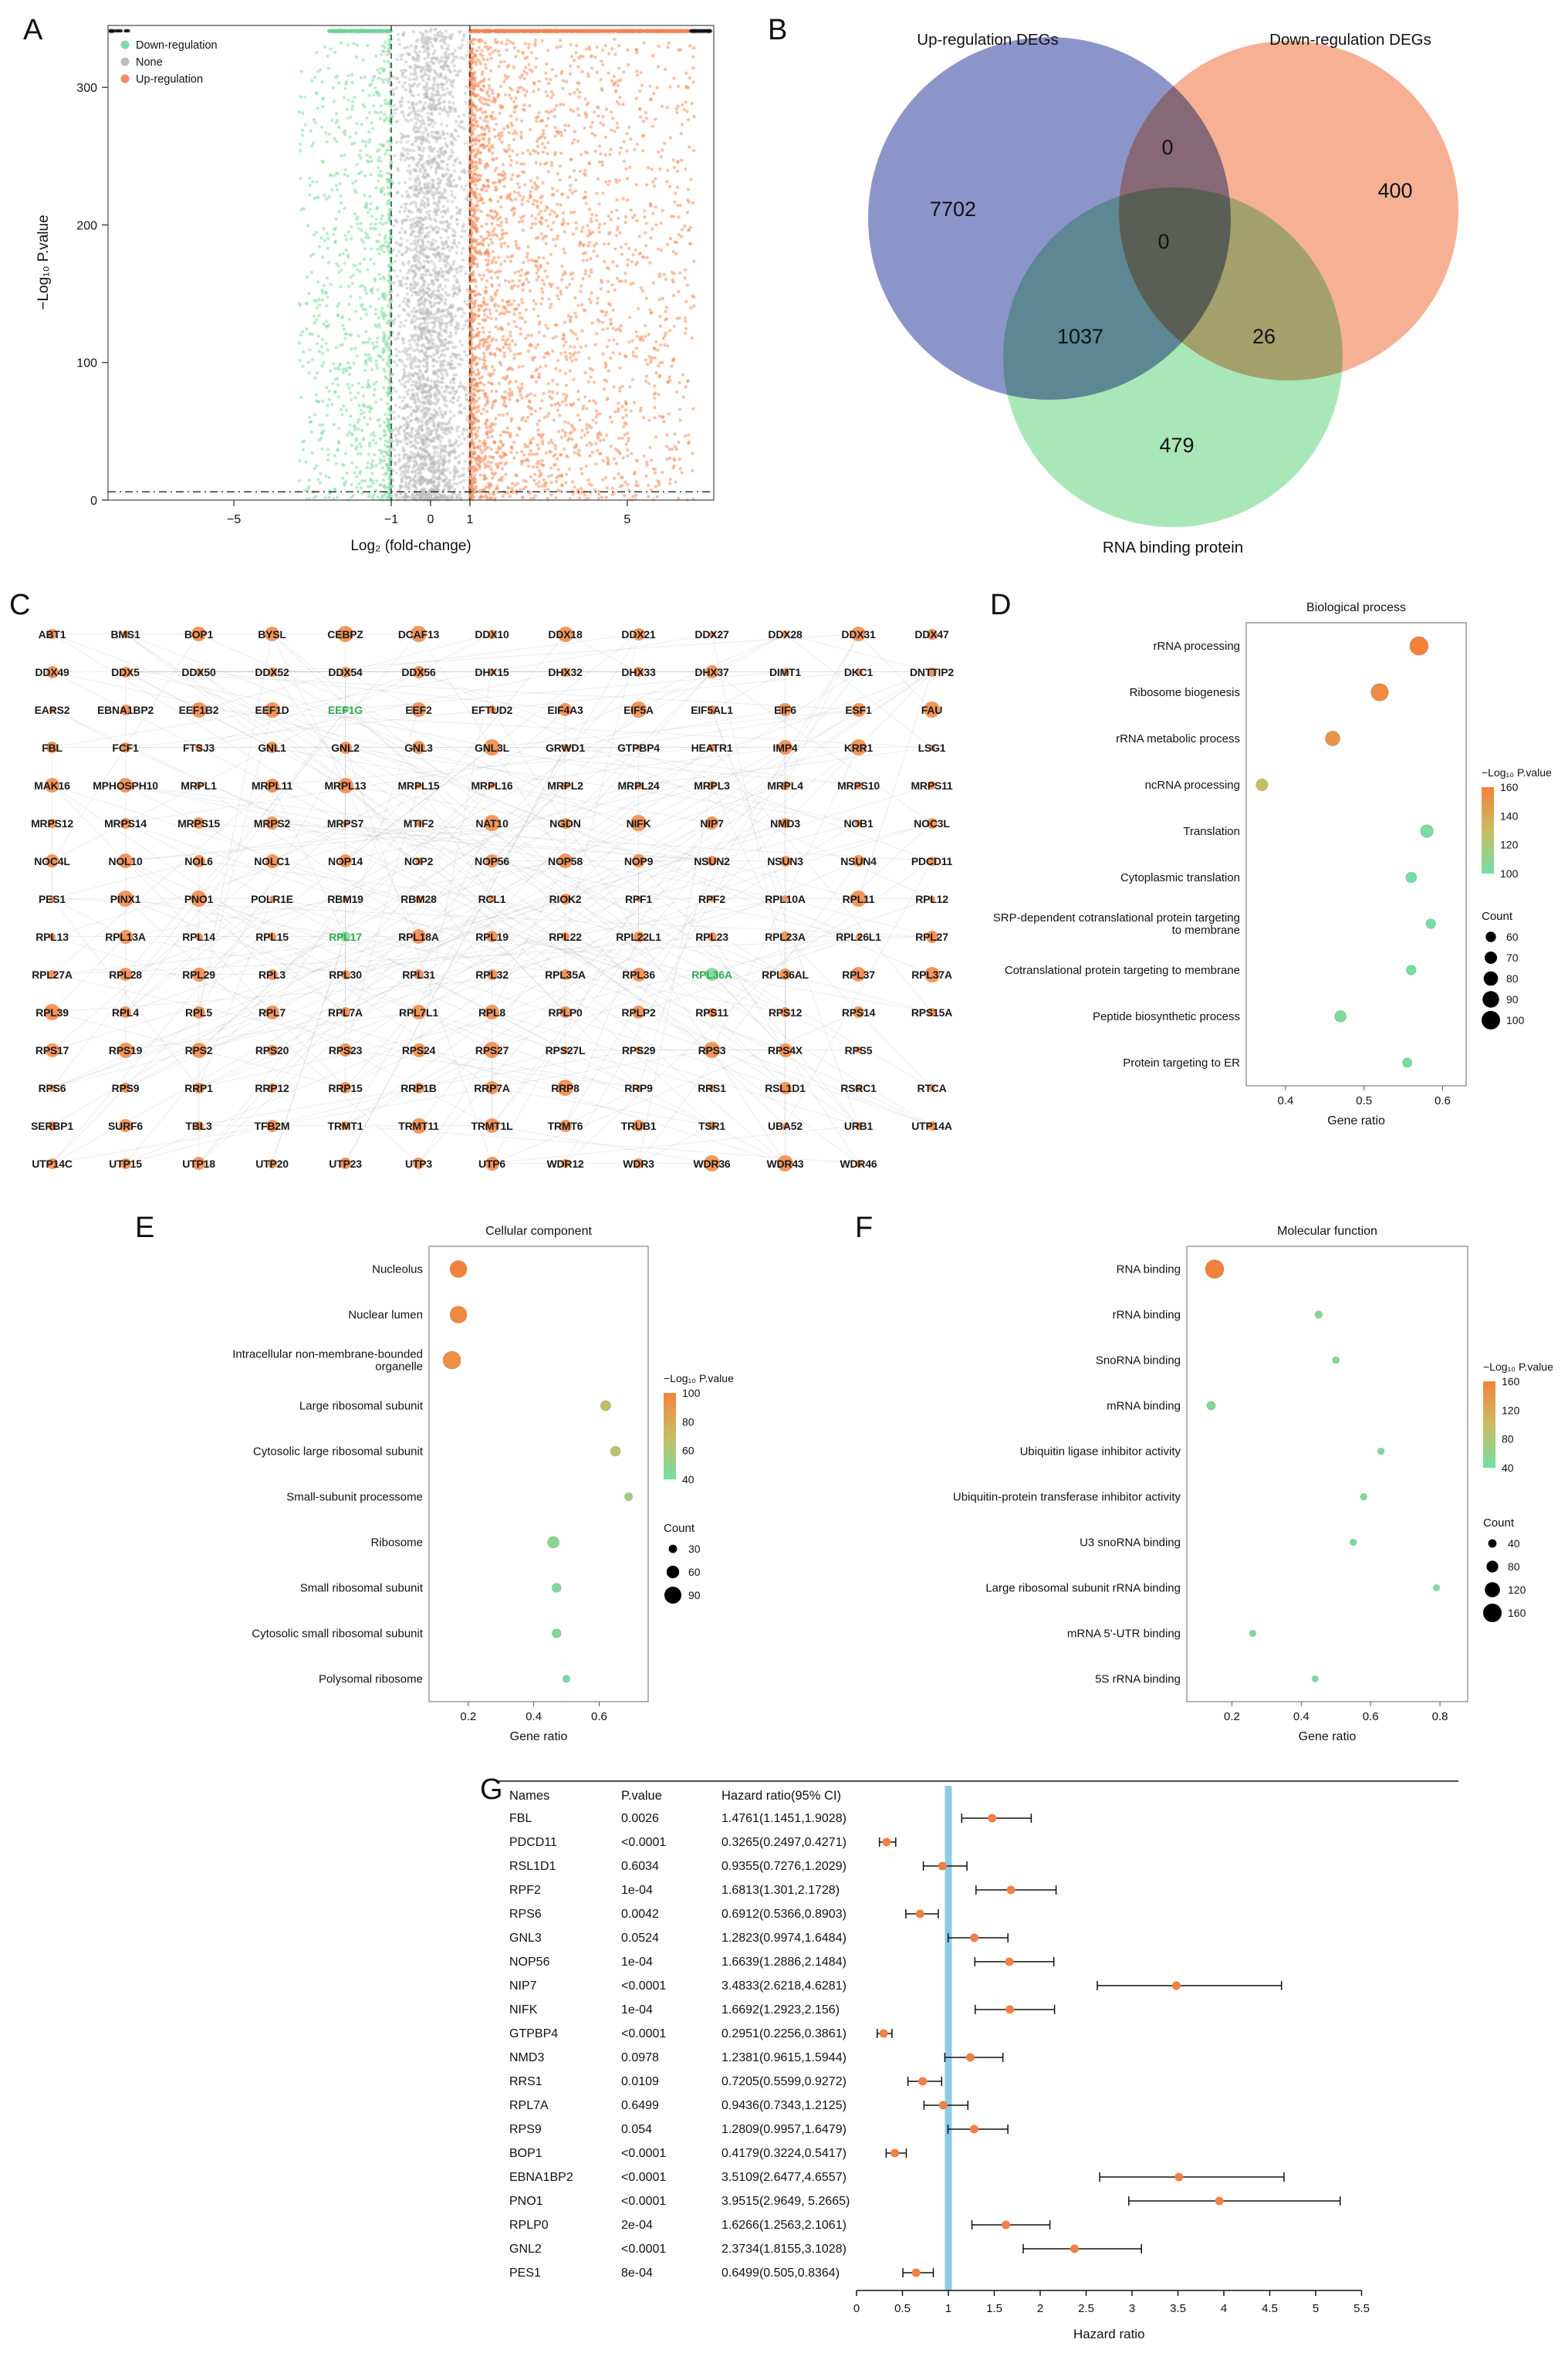 This screenshot has height=2363, width=1568. What do you see at coordinates (529, 2225) in the screenshot?
I see `forest-row-name: RPLP0` at bounding box center [529, 2225].